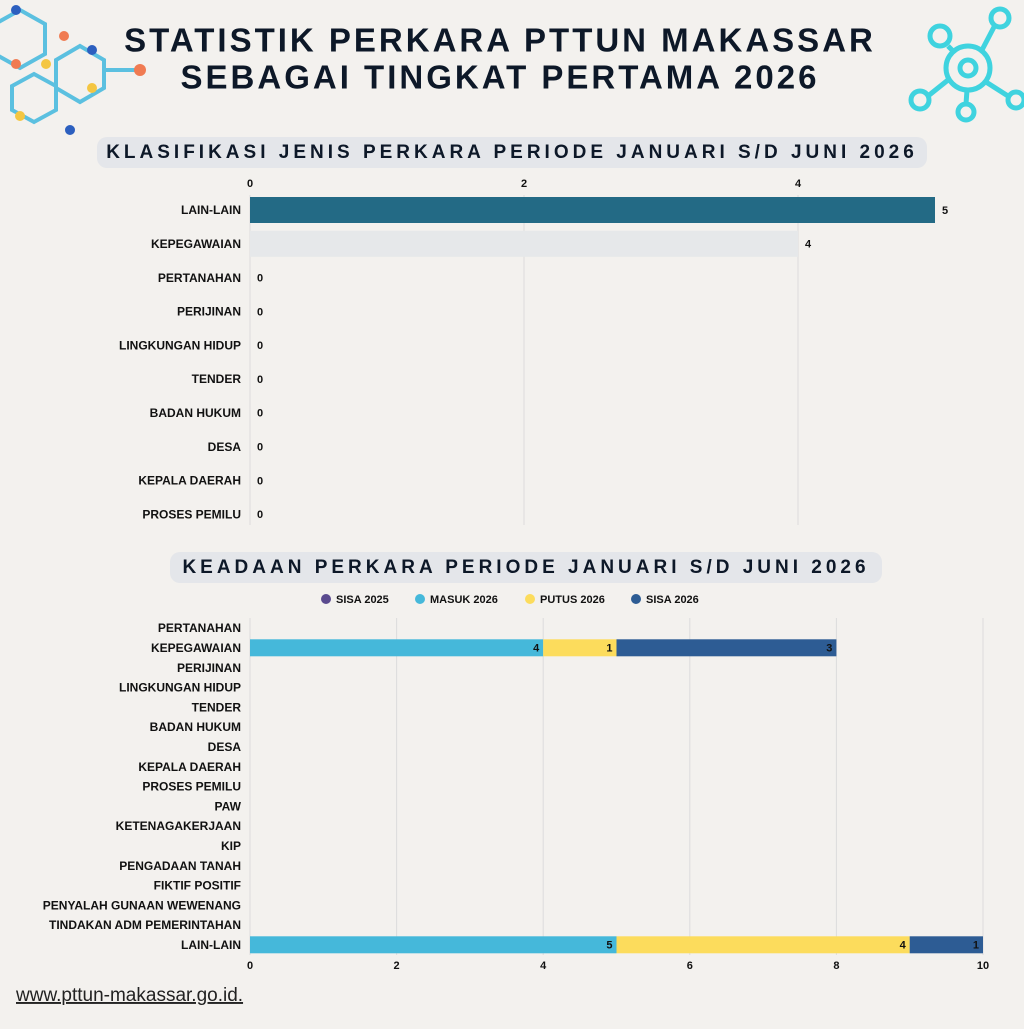  What do you see at coordinates (983, 966) in the screenshot?
I see `x-tick-label: 10` at bounding box center [983, 966].